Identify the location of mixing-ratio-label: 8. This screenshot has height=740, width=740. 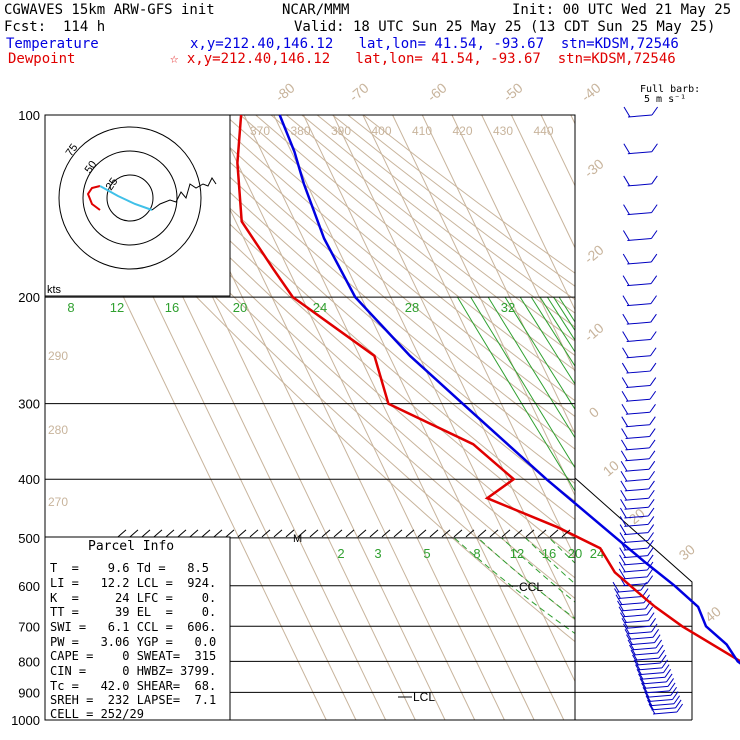
(70, 307).